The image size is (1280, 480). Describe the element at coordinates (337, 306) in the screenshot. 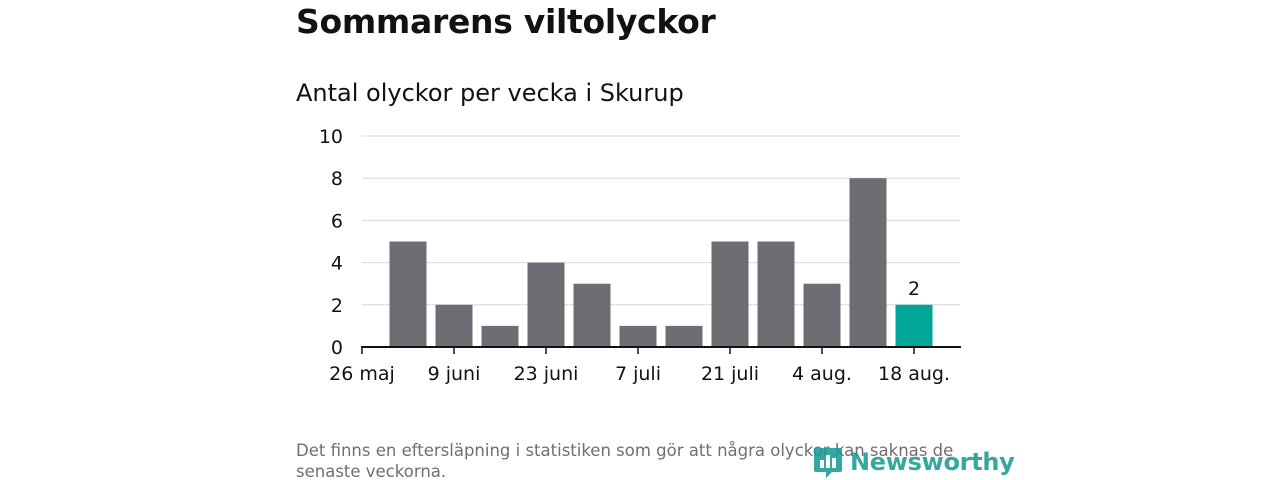

I see `y-tick-label: 2` at that location.